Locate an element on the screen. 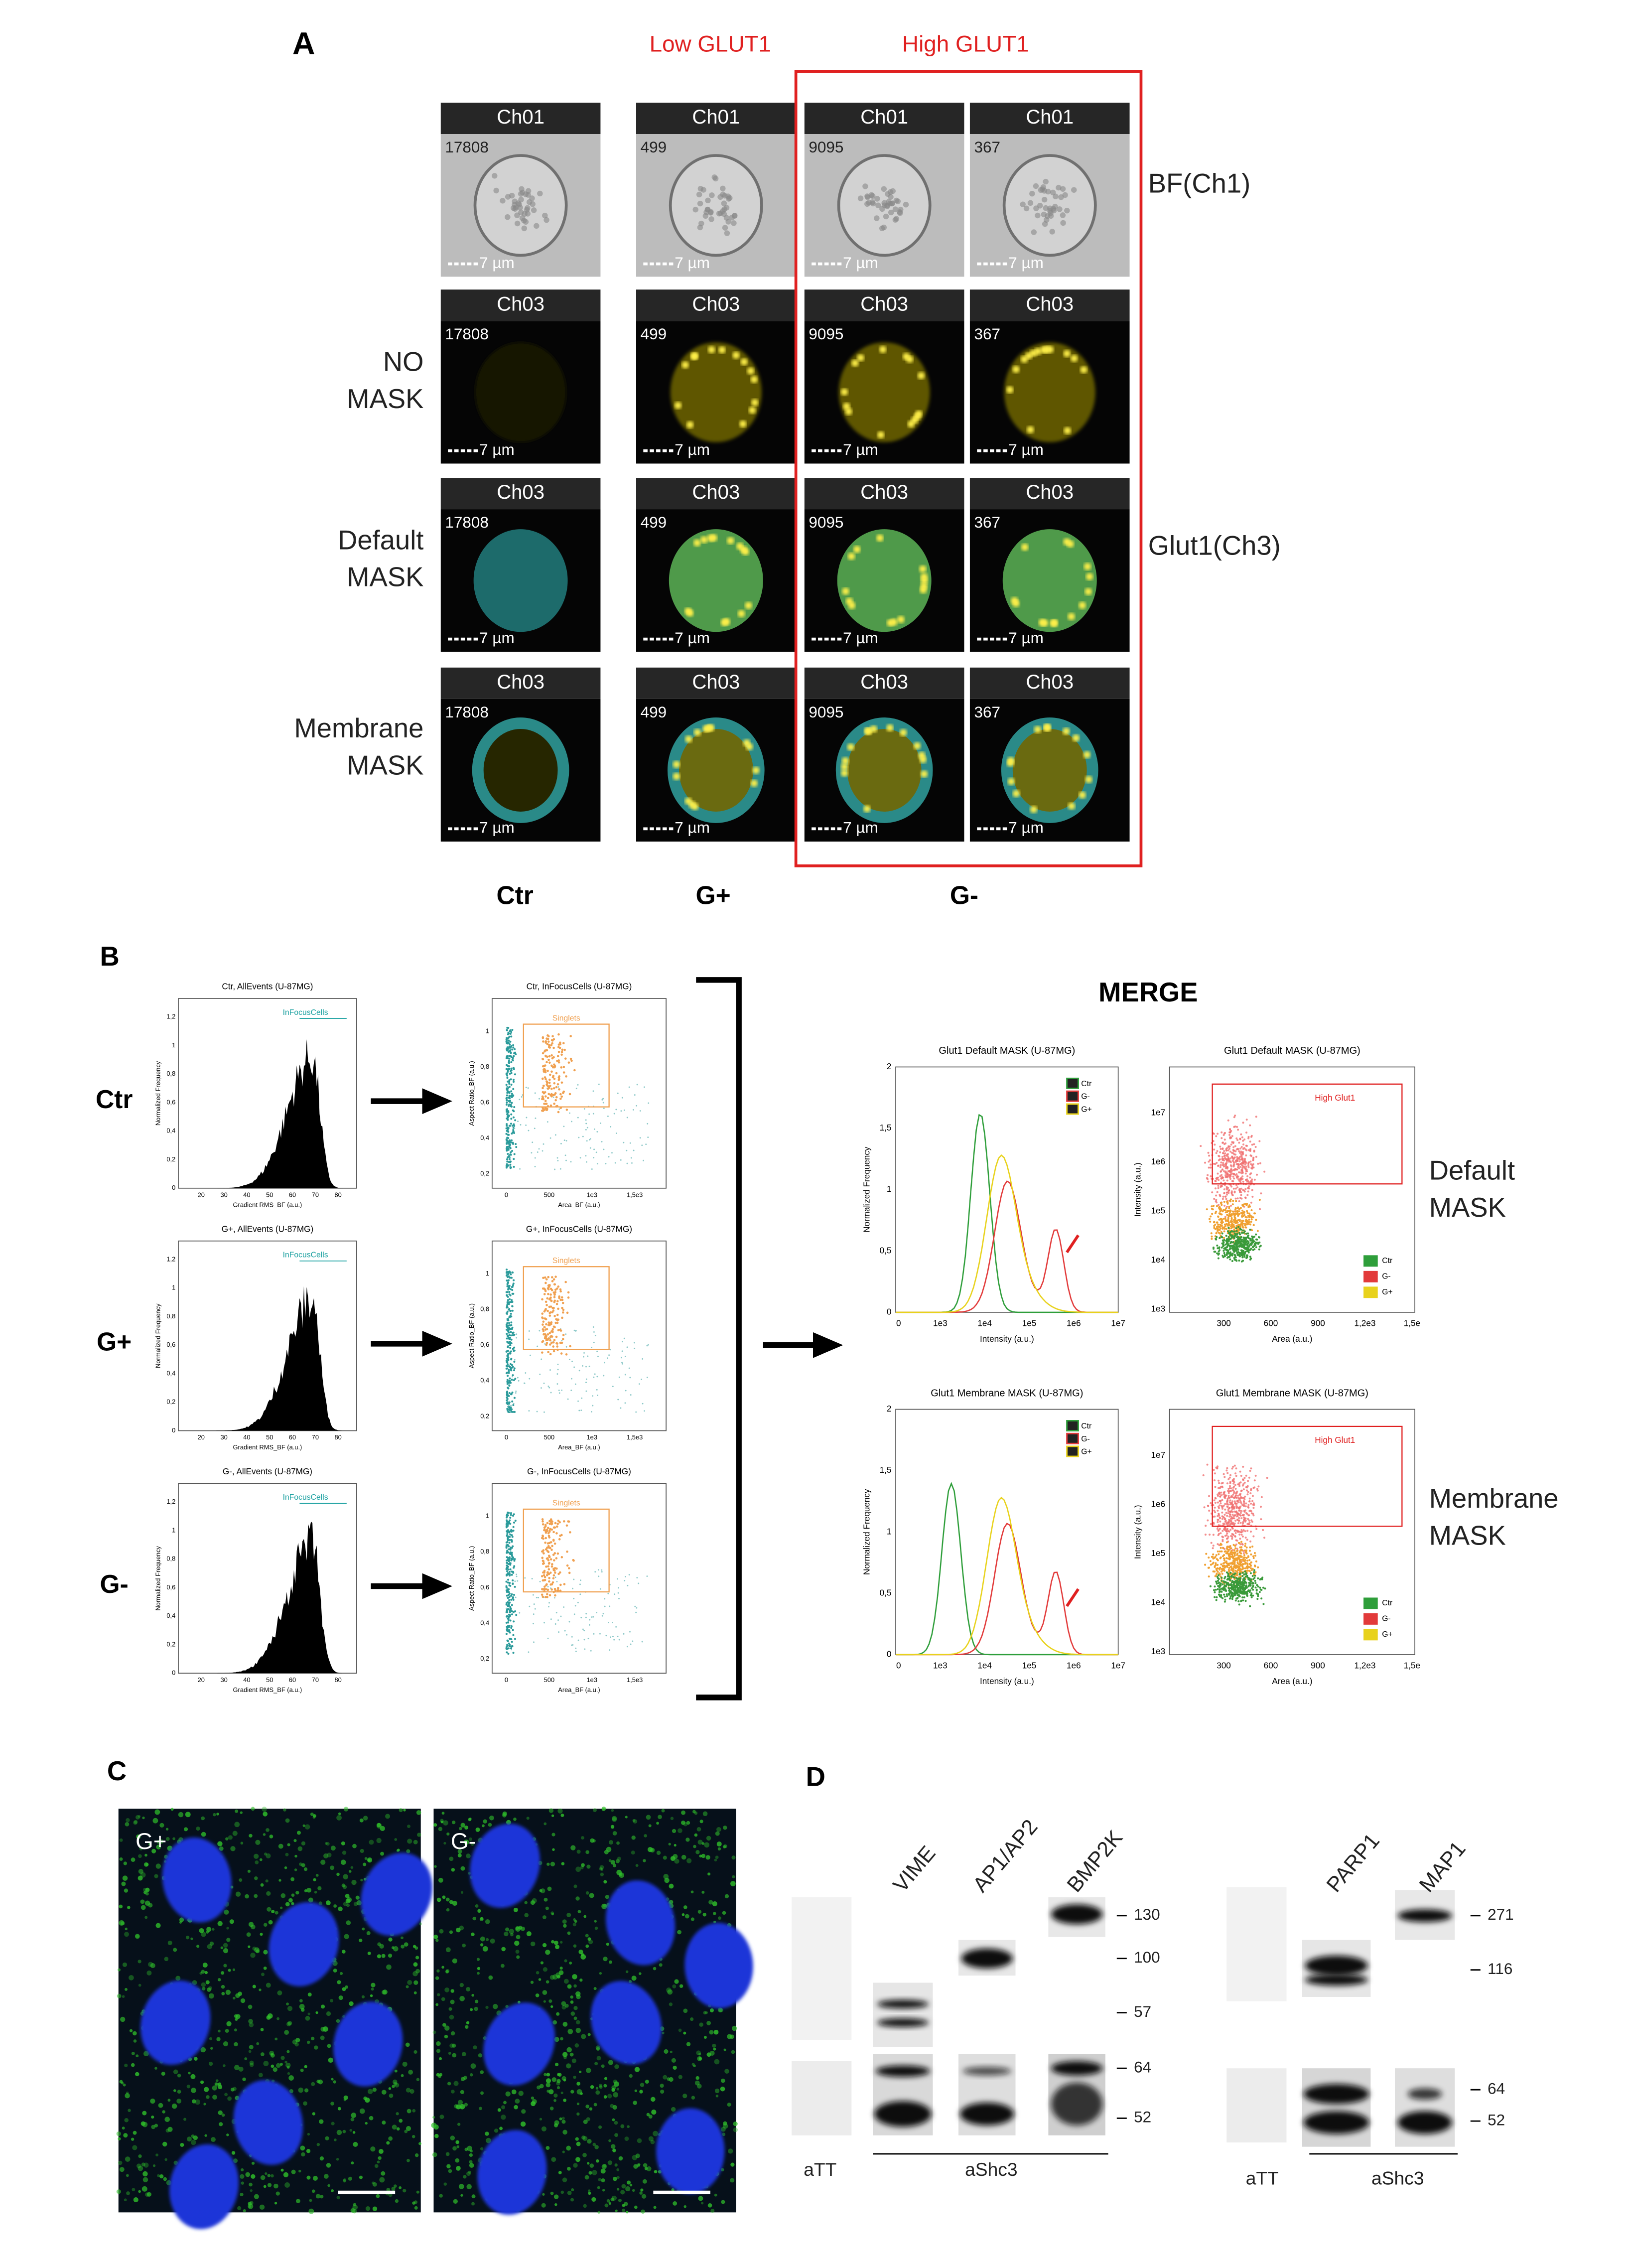  y-tick-label: 1 is located at coordinates (173, 1288).